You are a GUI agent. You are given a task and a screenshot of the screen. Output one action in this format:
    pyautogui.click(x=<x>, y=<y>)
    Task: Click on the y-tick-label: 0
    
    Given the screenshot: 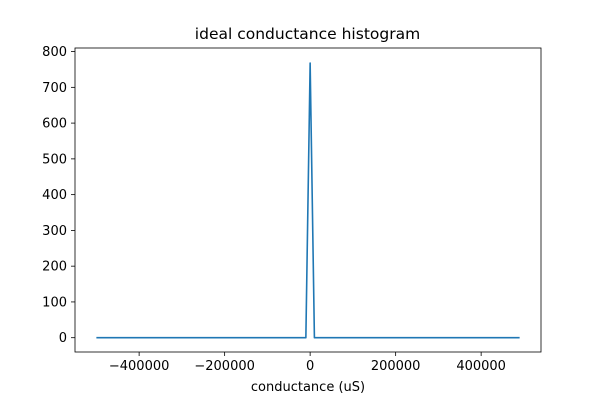 What is the action you would take?
    pyautogui.click(x=63, y=338)
    